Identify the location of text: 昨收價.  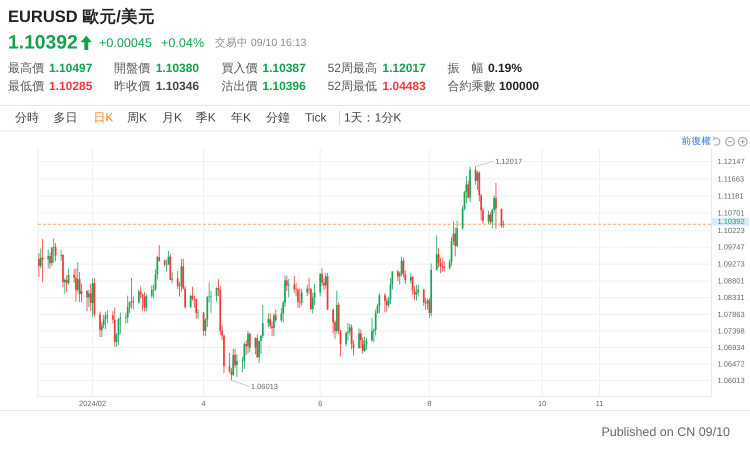
(132, 86).